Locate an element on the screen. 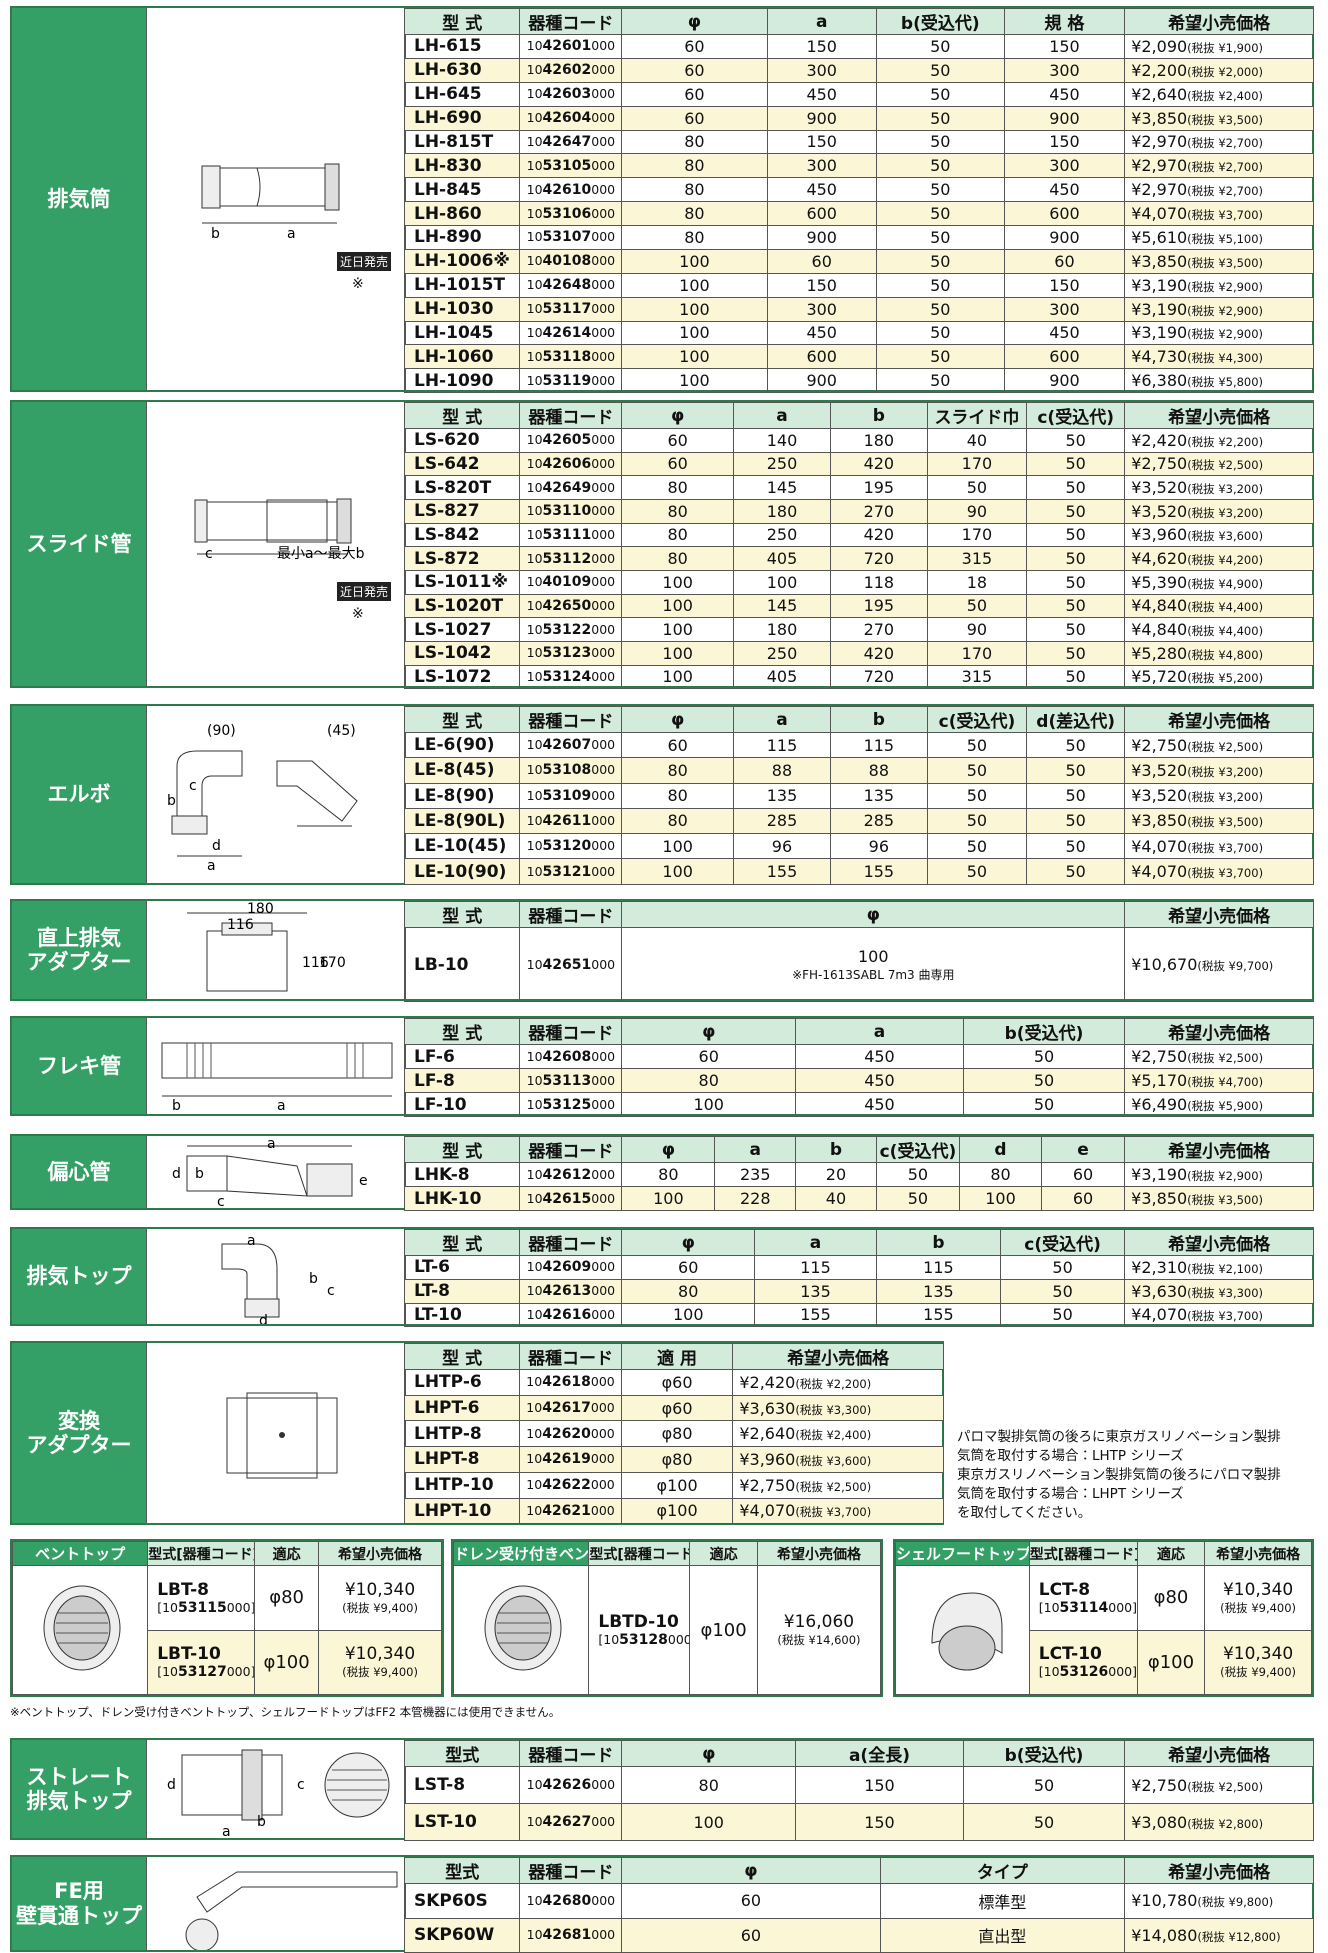 Image resolution: width=1328 pixels, height=1953 pixels. price: ¥3,080 is located at coordinates (1159, 1822).